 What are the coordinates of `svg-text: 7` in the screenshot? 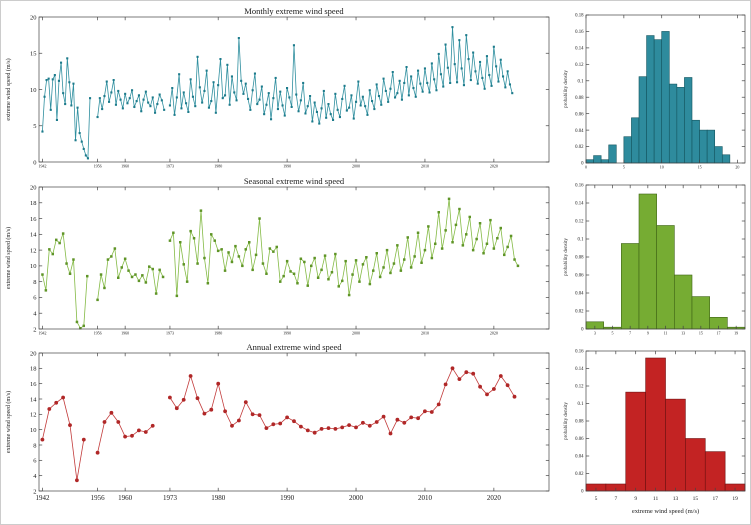 It's located at (630, 333).